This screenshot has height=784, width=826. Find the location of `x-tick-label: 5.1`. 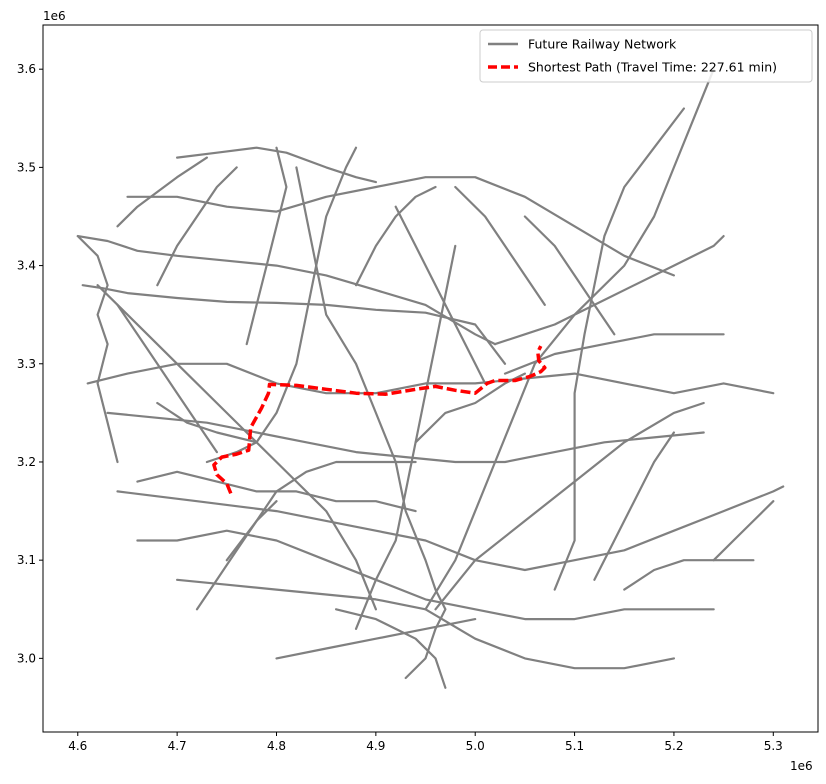

x-tick-label: 5.1 is located at coordinates (574, 746).